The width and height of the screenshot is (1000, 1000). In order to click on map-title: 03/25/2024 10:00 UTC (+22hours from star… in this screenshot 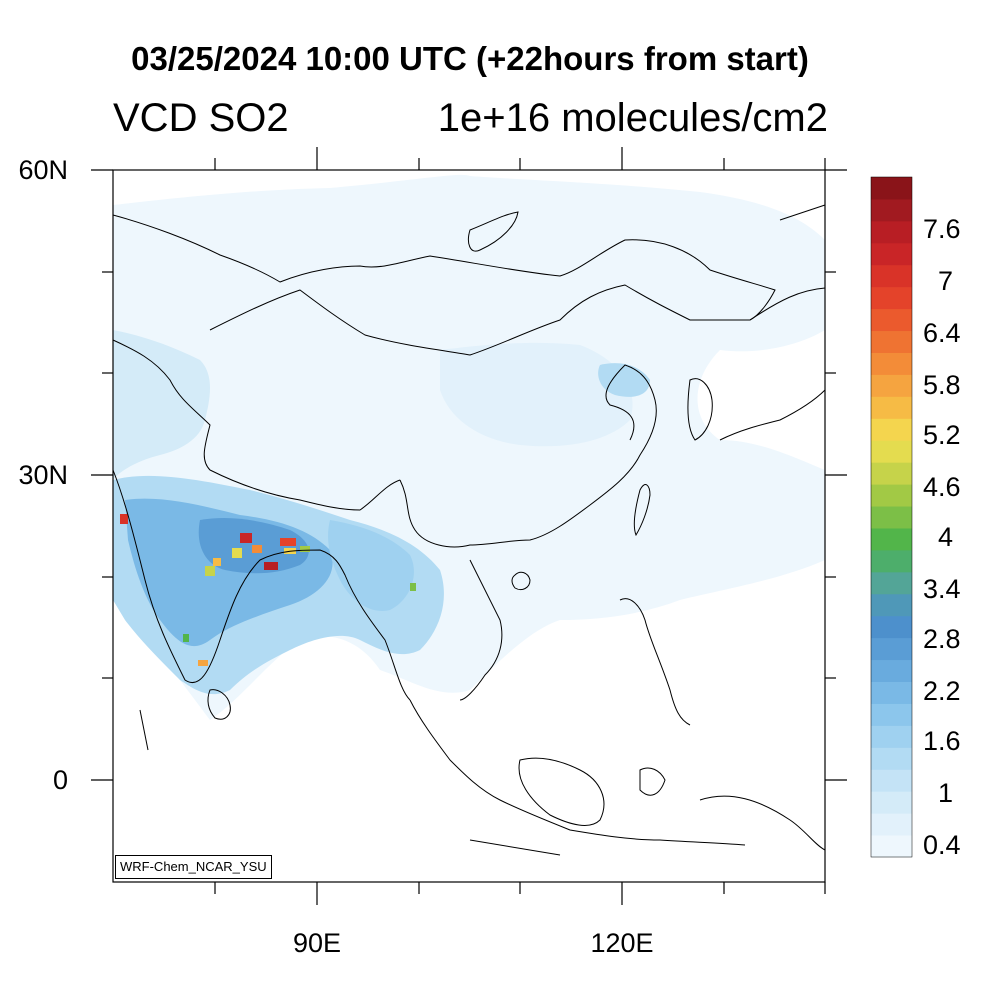, I will do `click(470, 58)`.